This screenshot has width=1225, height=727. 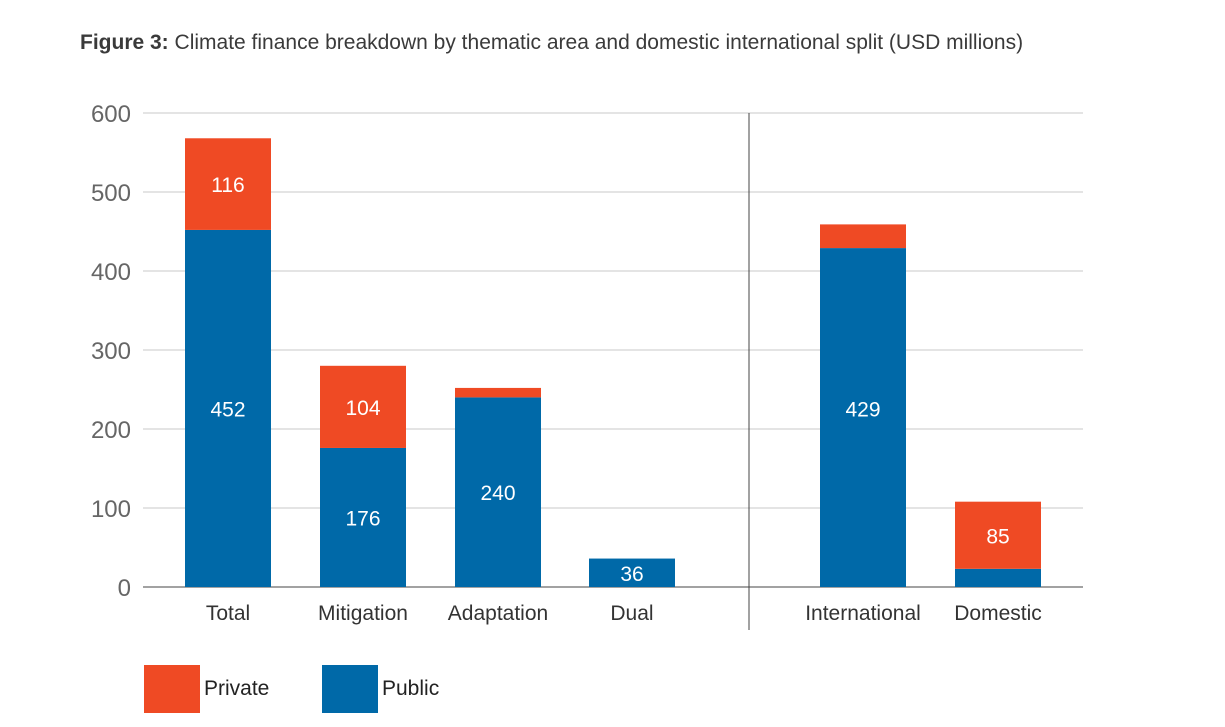 I want to click on bar-private-domestic, so click(x=998, y=535).